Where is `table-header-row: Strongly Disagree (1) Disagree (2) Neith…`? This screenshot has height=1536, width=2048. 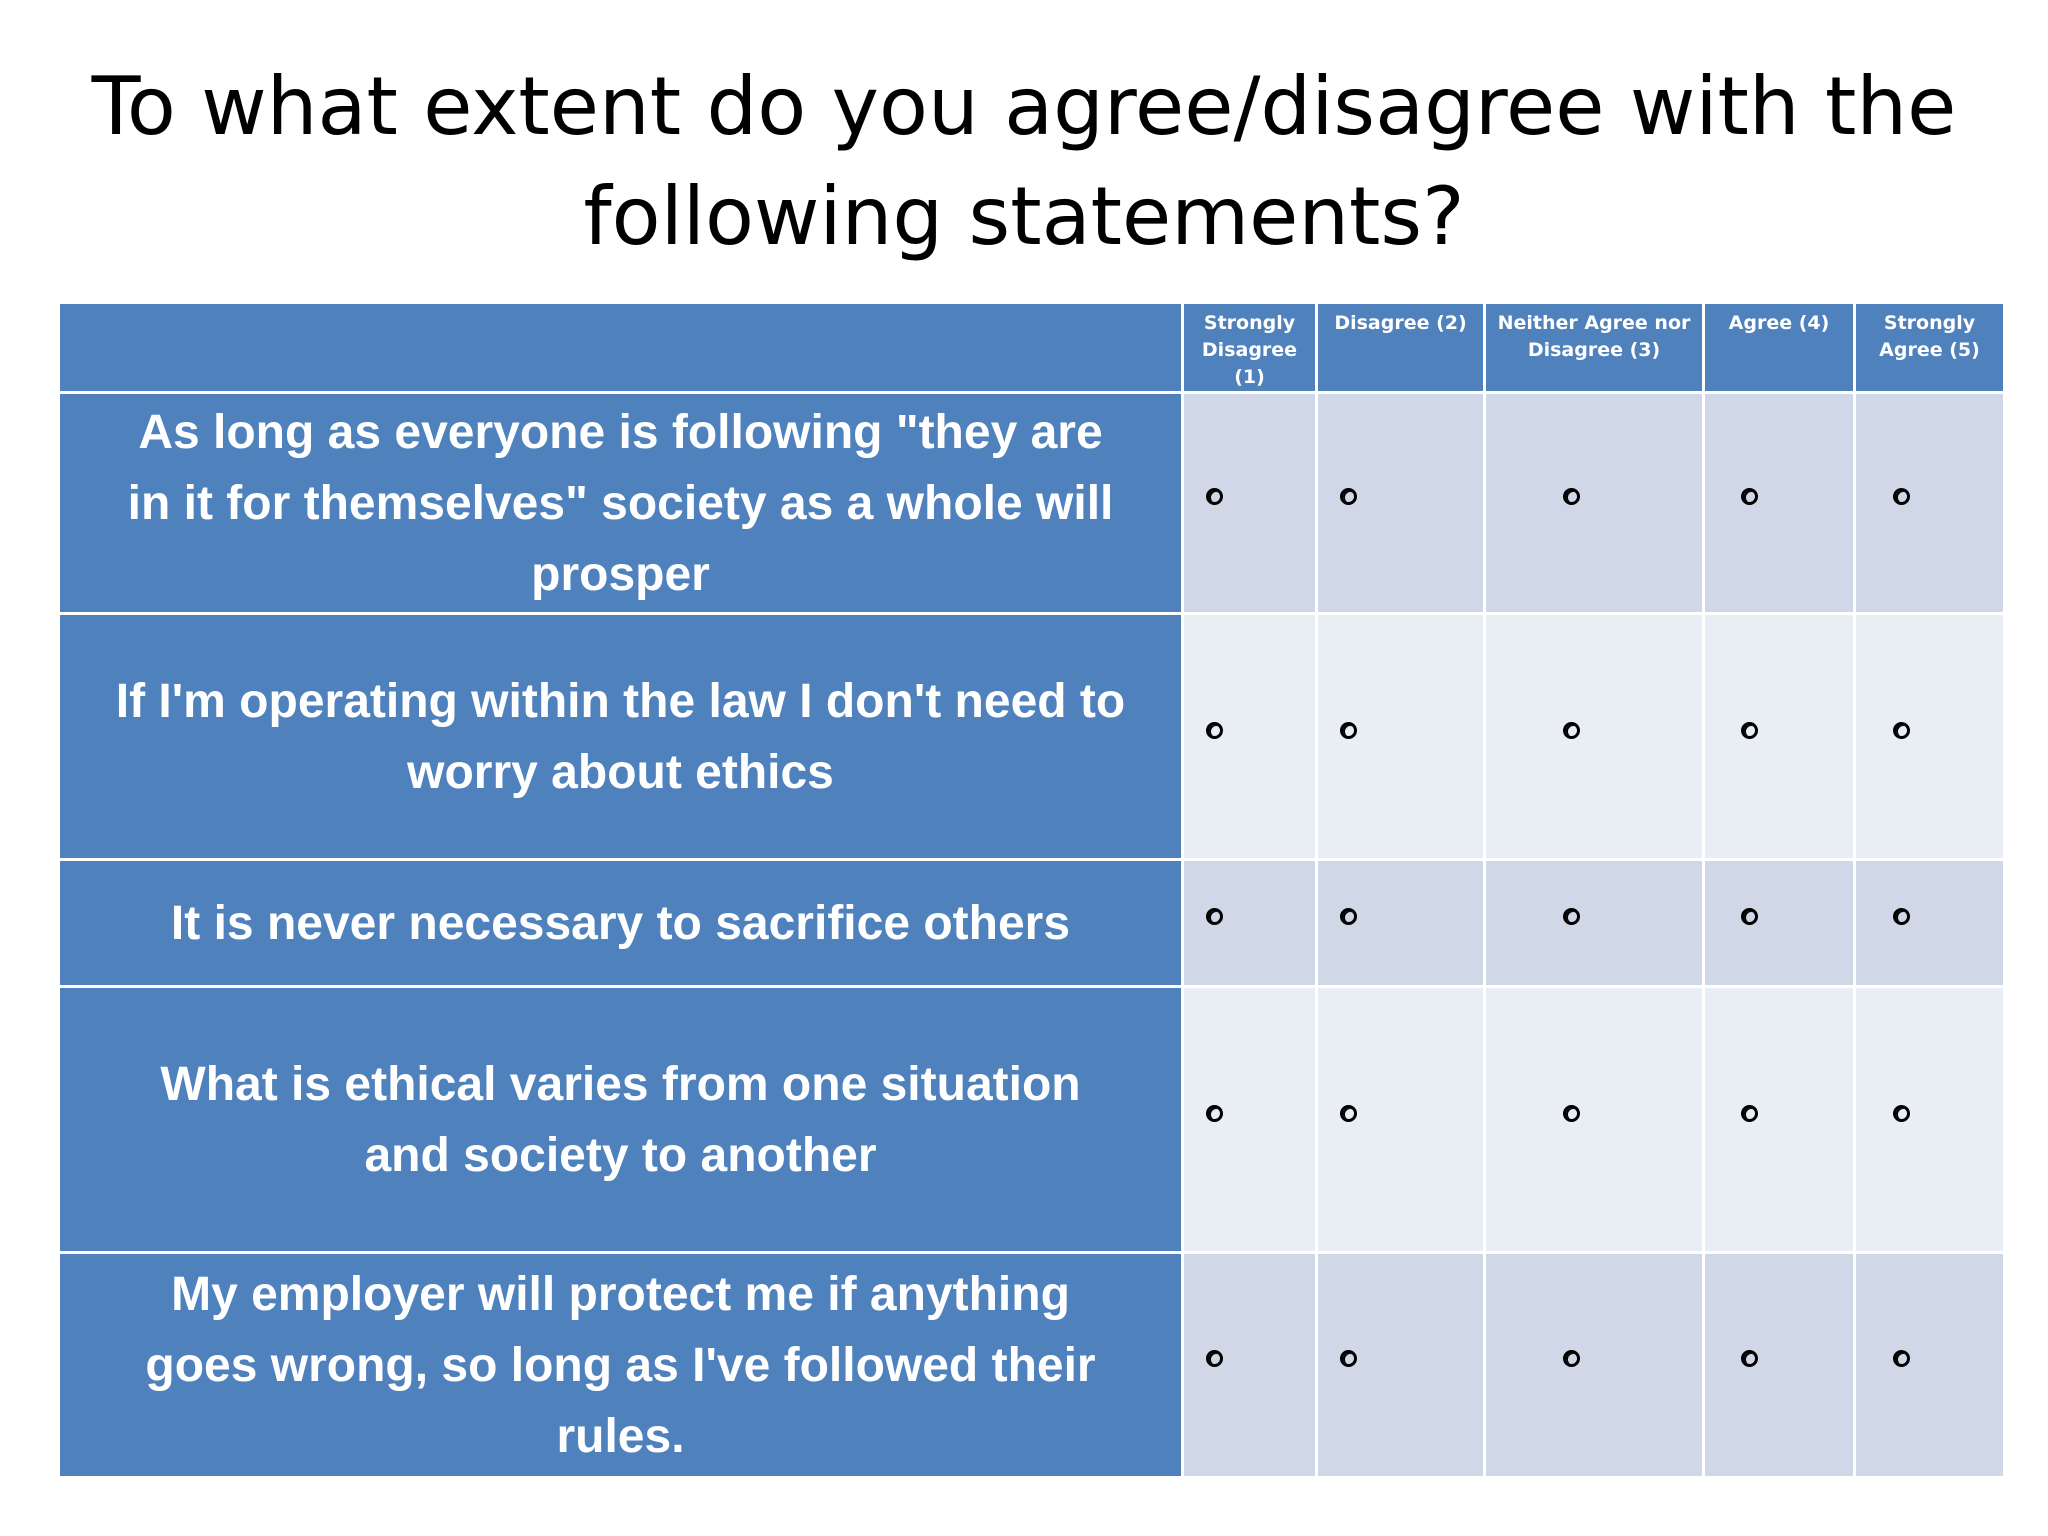
table-header-row: Strongly Disagree (1) Disagree (2) Neith… is located at coordinates (1031, 347).